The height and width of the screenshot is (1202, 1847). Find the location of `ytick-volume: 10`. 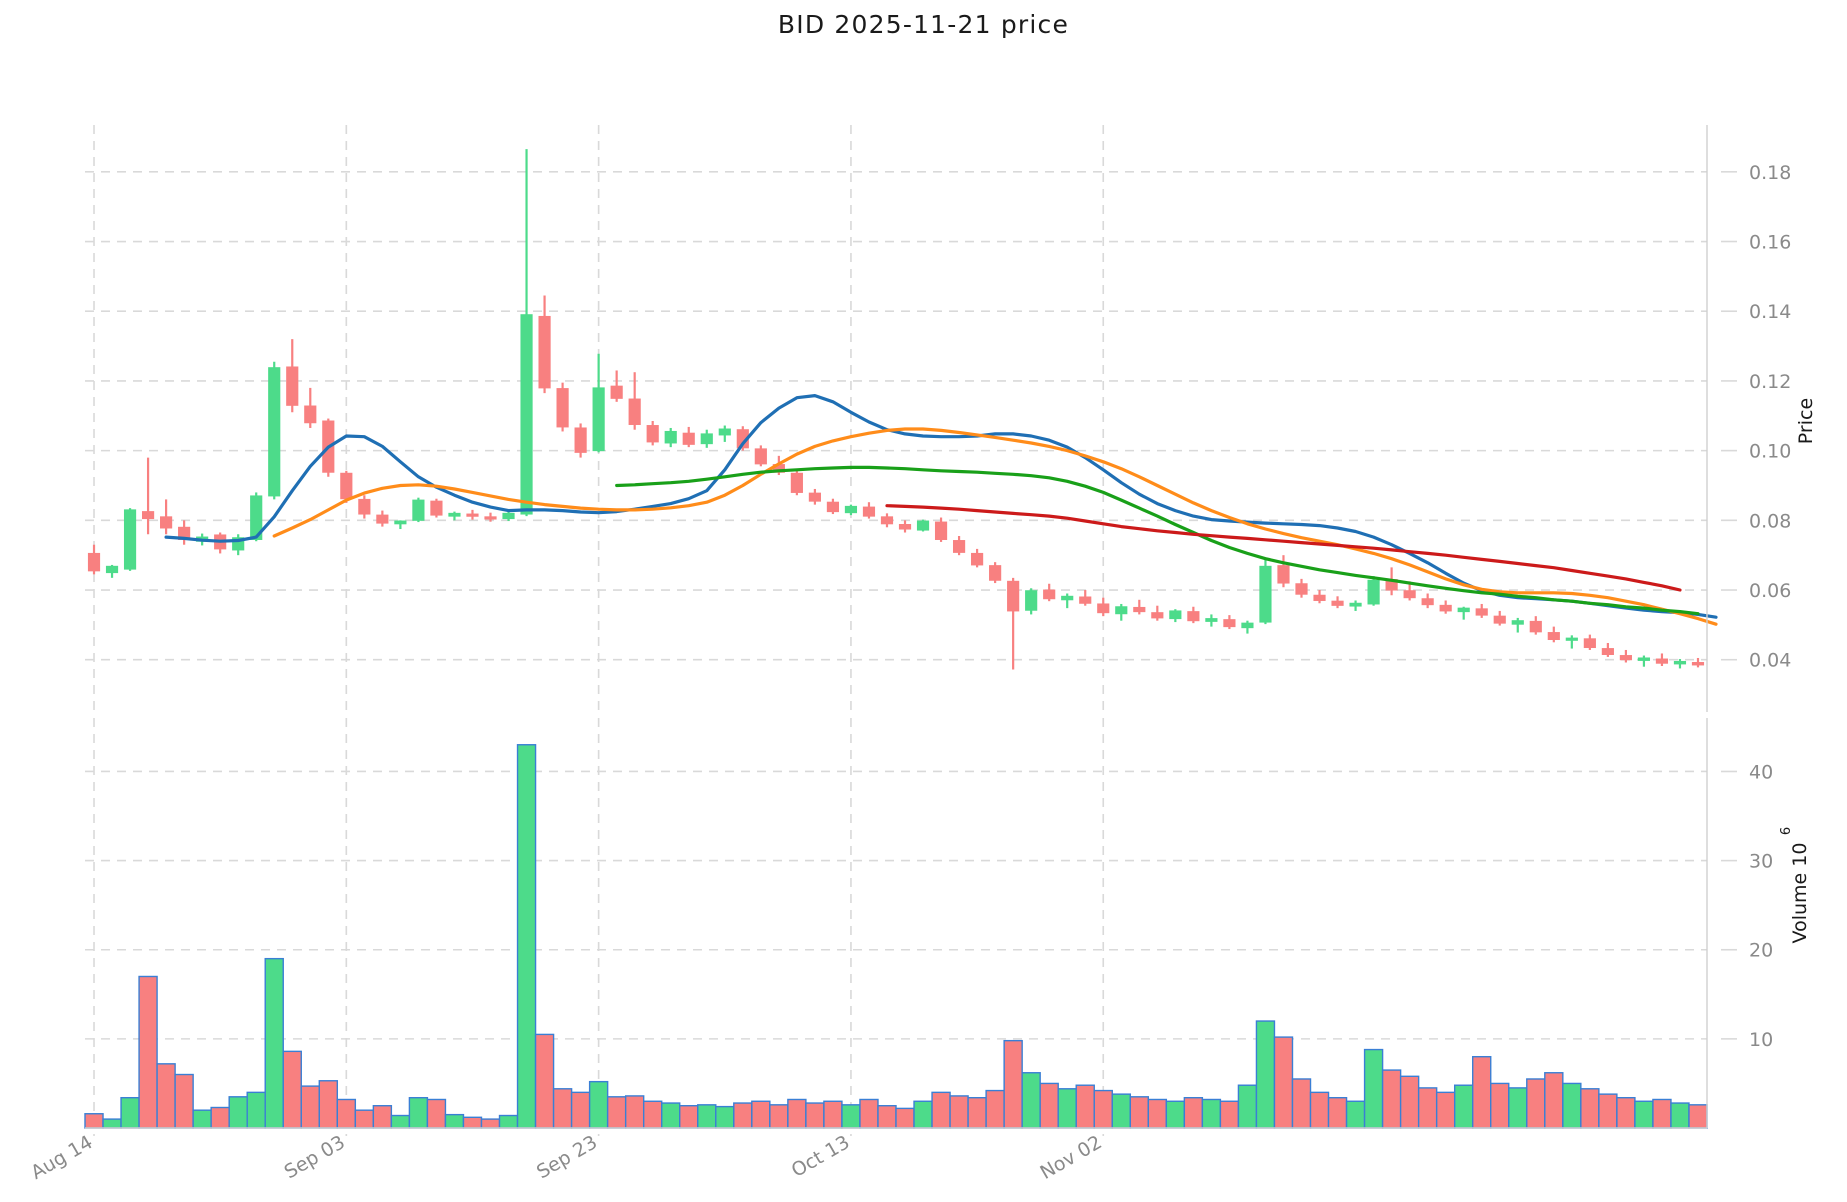

ytick-volume: 10 is located at coordinates (1761, 1040).